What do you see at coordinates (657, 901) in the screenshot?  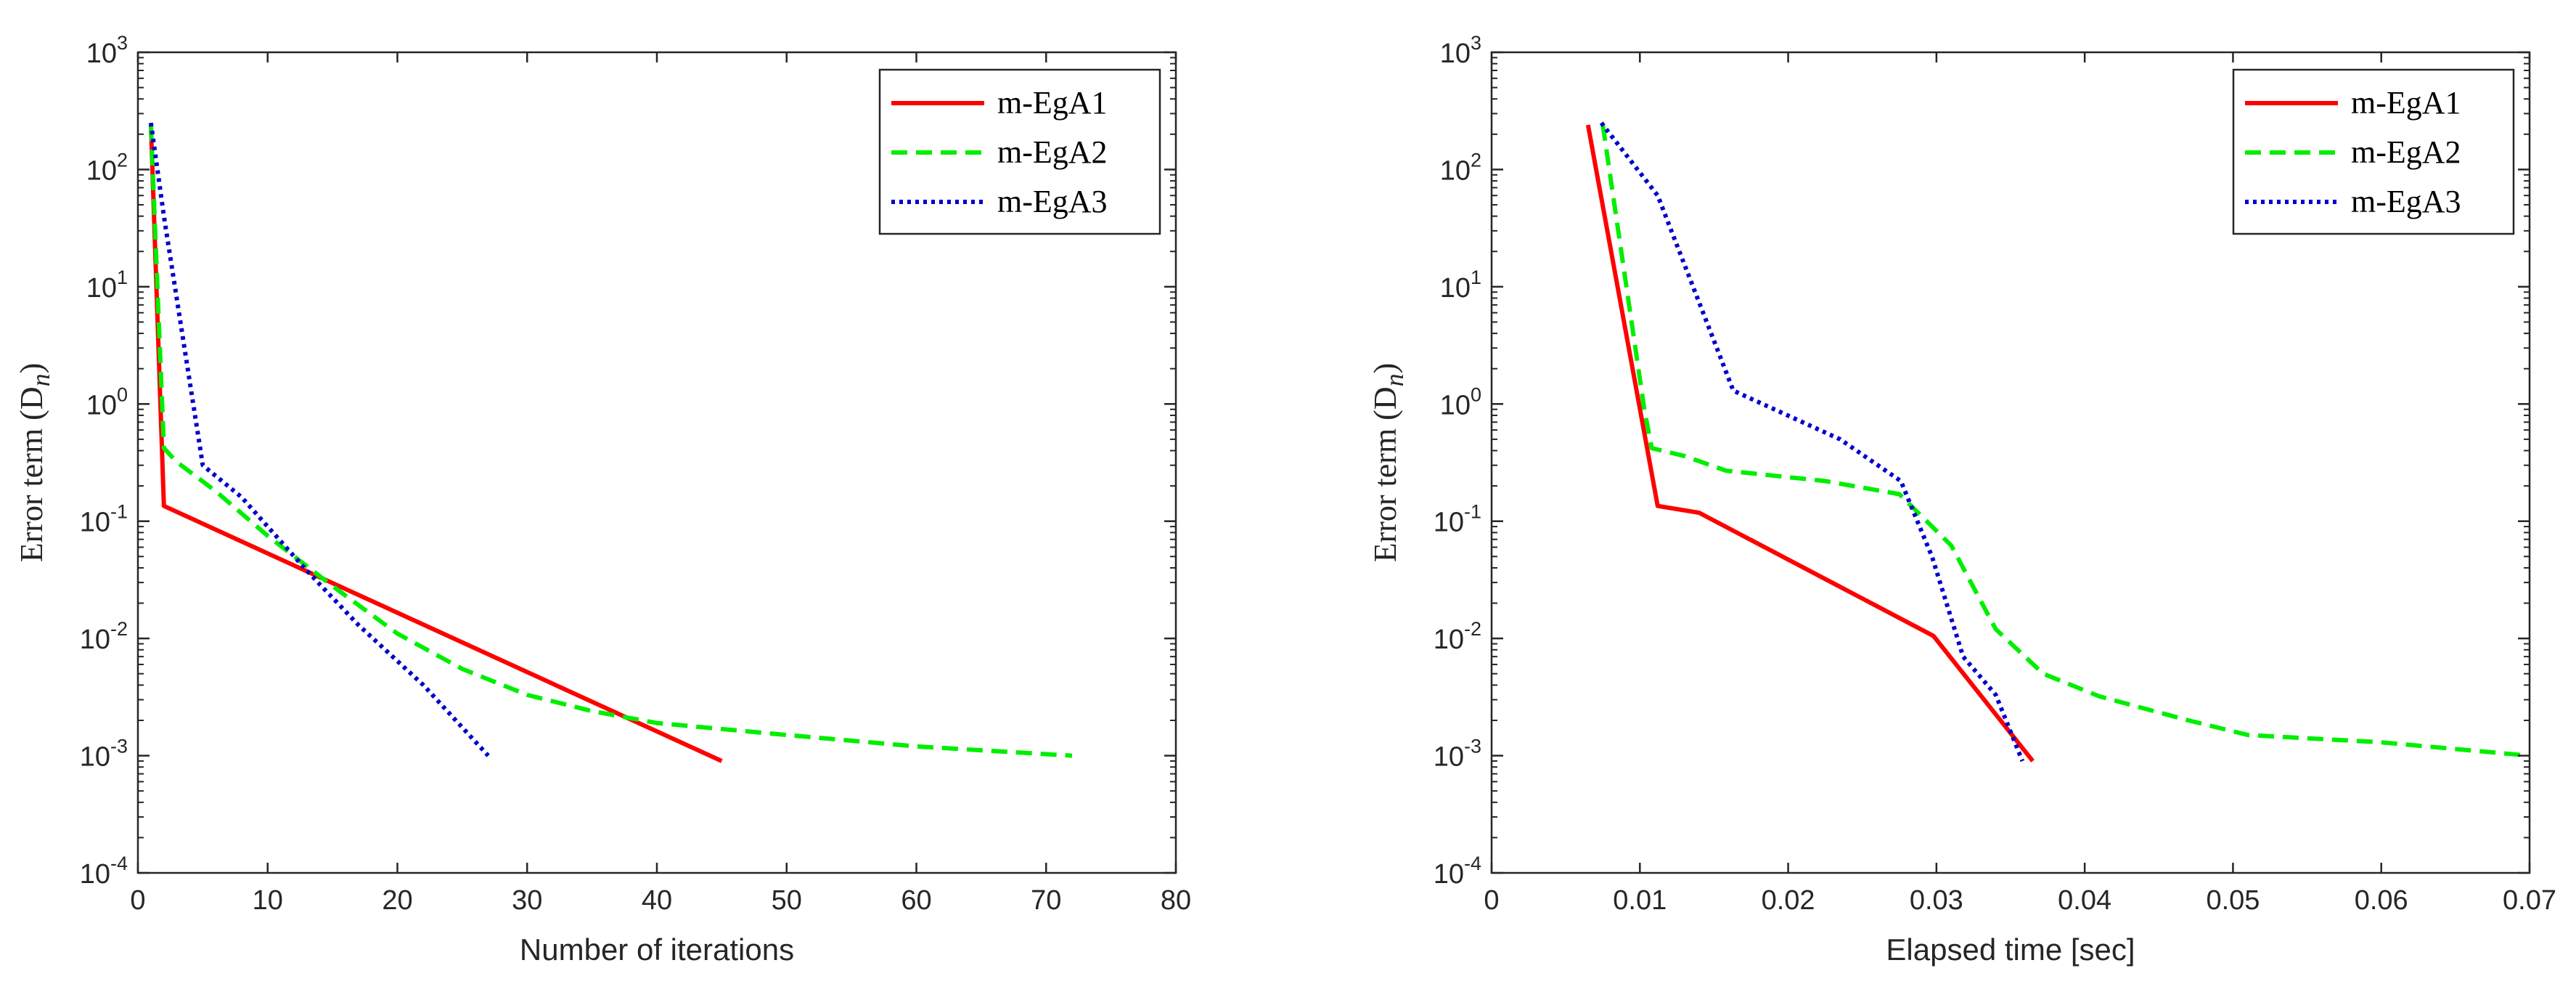 I see `x-tick-label: 40` at bounding box center [657, 901].